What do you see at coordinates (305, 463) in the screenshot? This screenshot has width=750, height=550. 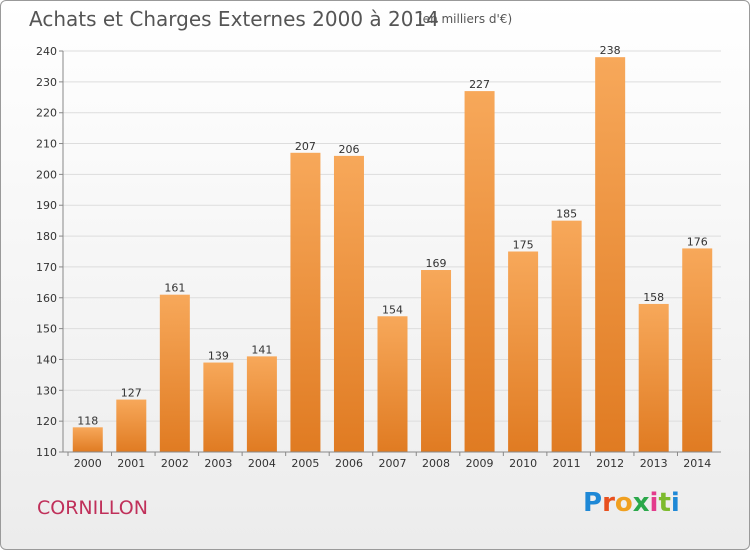 I see `x-tick-label: 2005` at bounding box center [305, 463].